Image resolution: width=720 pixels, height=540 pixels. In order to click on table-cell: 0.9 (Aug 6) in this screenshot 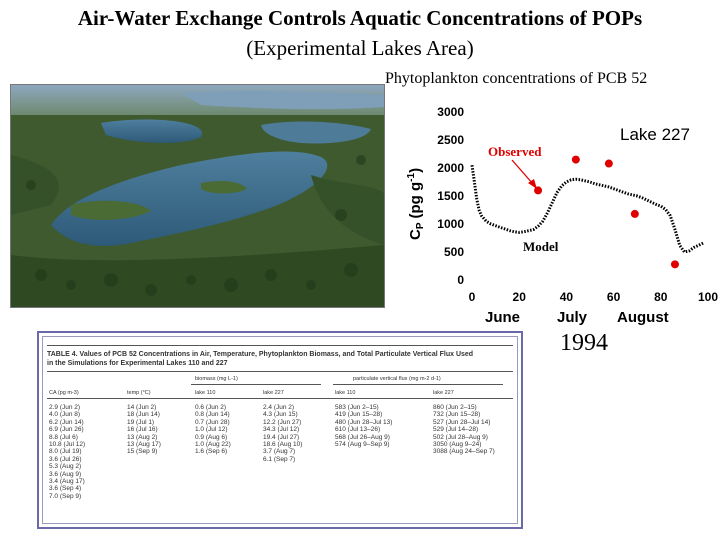, I will do `click(211, 437)`.